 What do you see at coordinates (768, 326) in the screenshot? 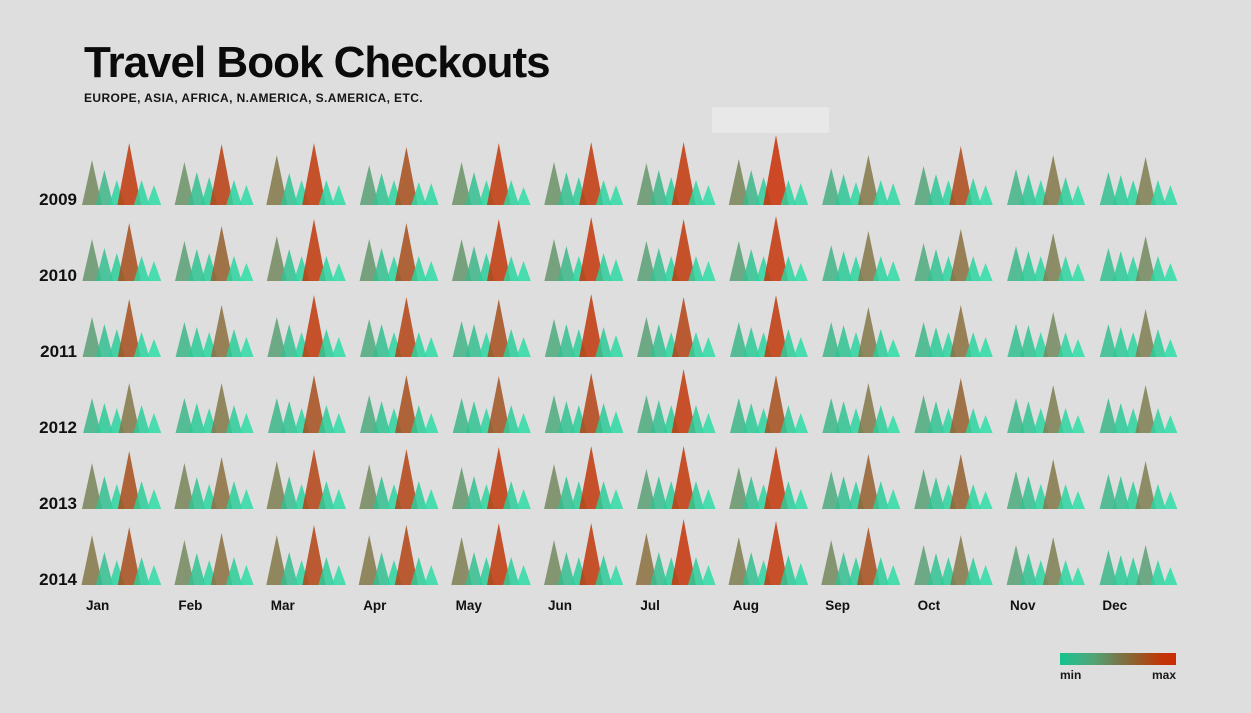
I see `cell-2011-Aug` at bounding box center [768, 326].